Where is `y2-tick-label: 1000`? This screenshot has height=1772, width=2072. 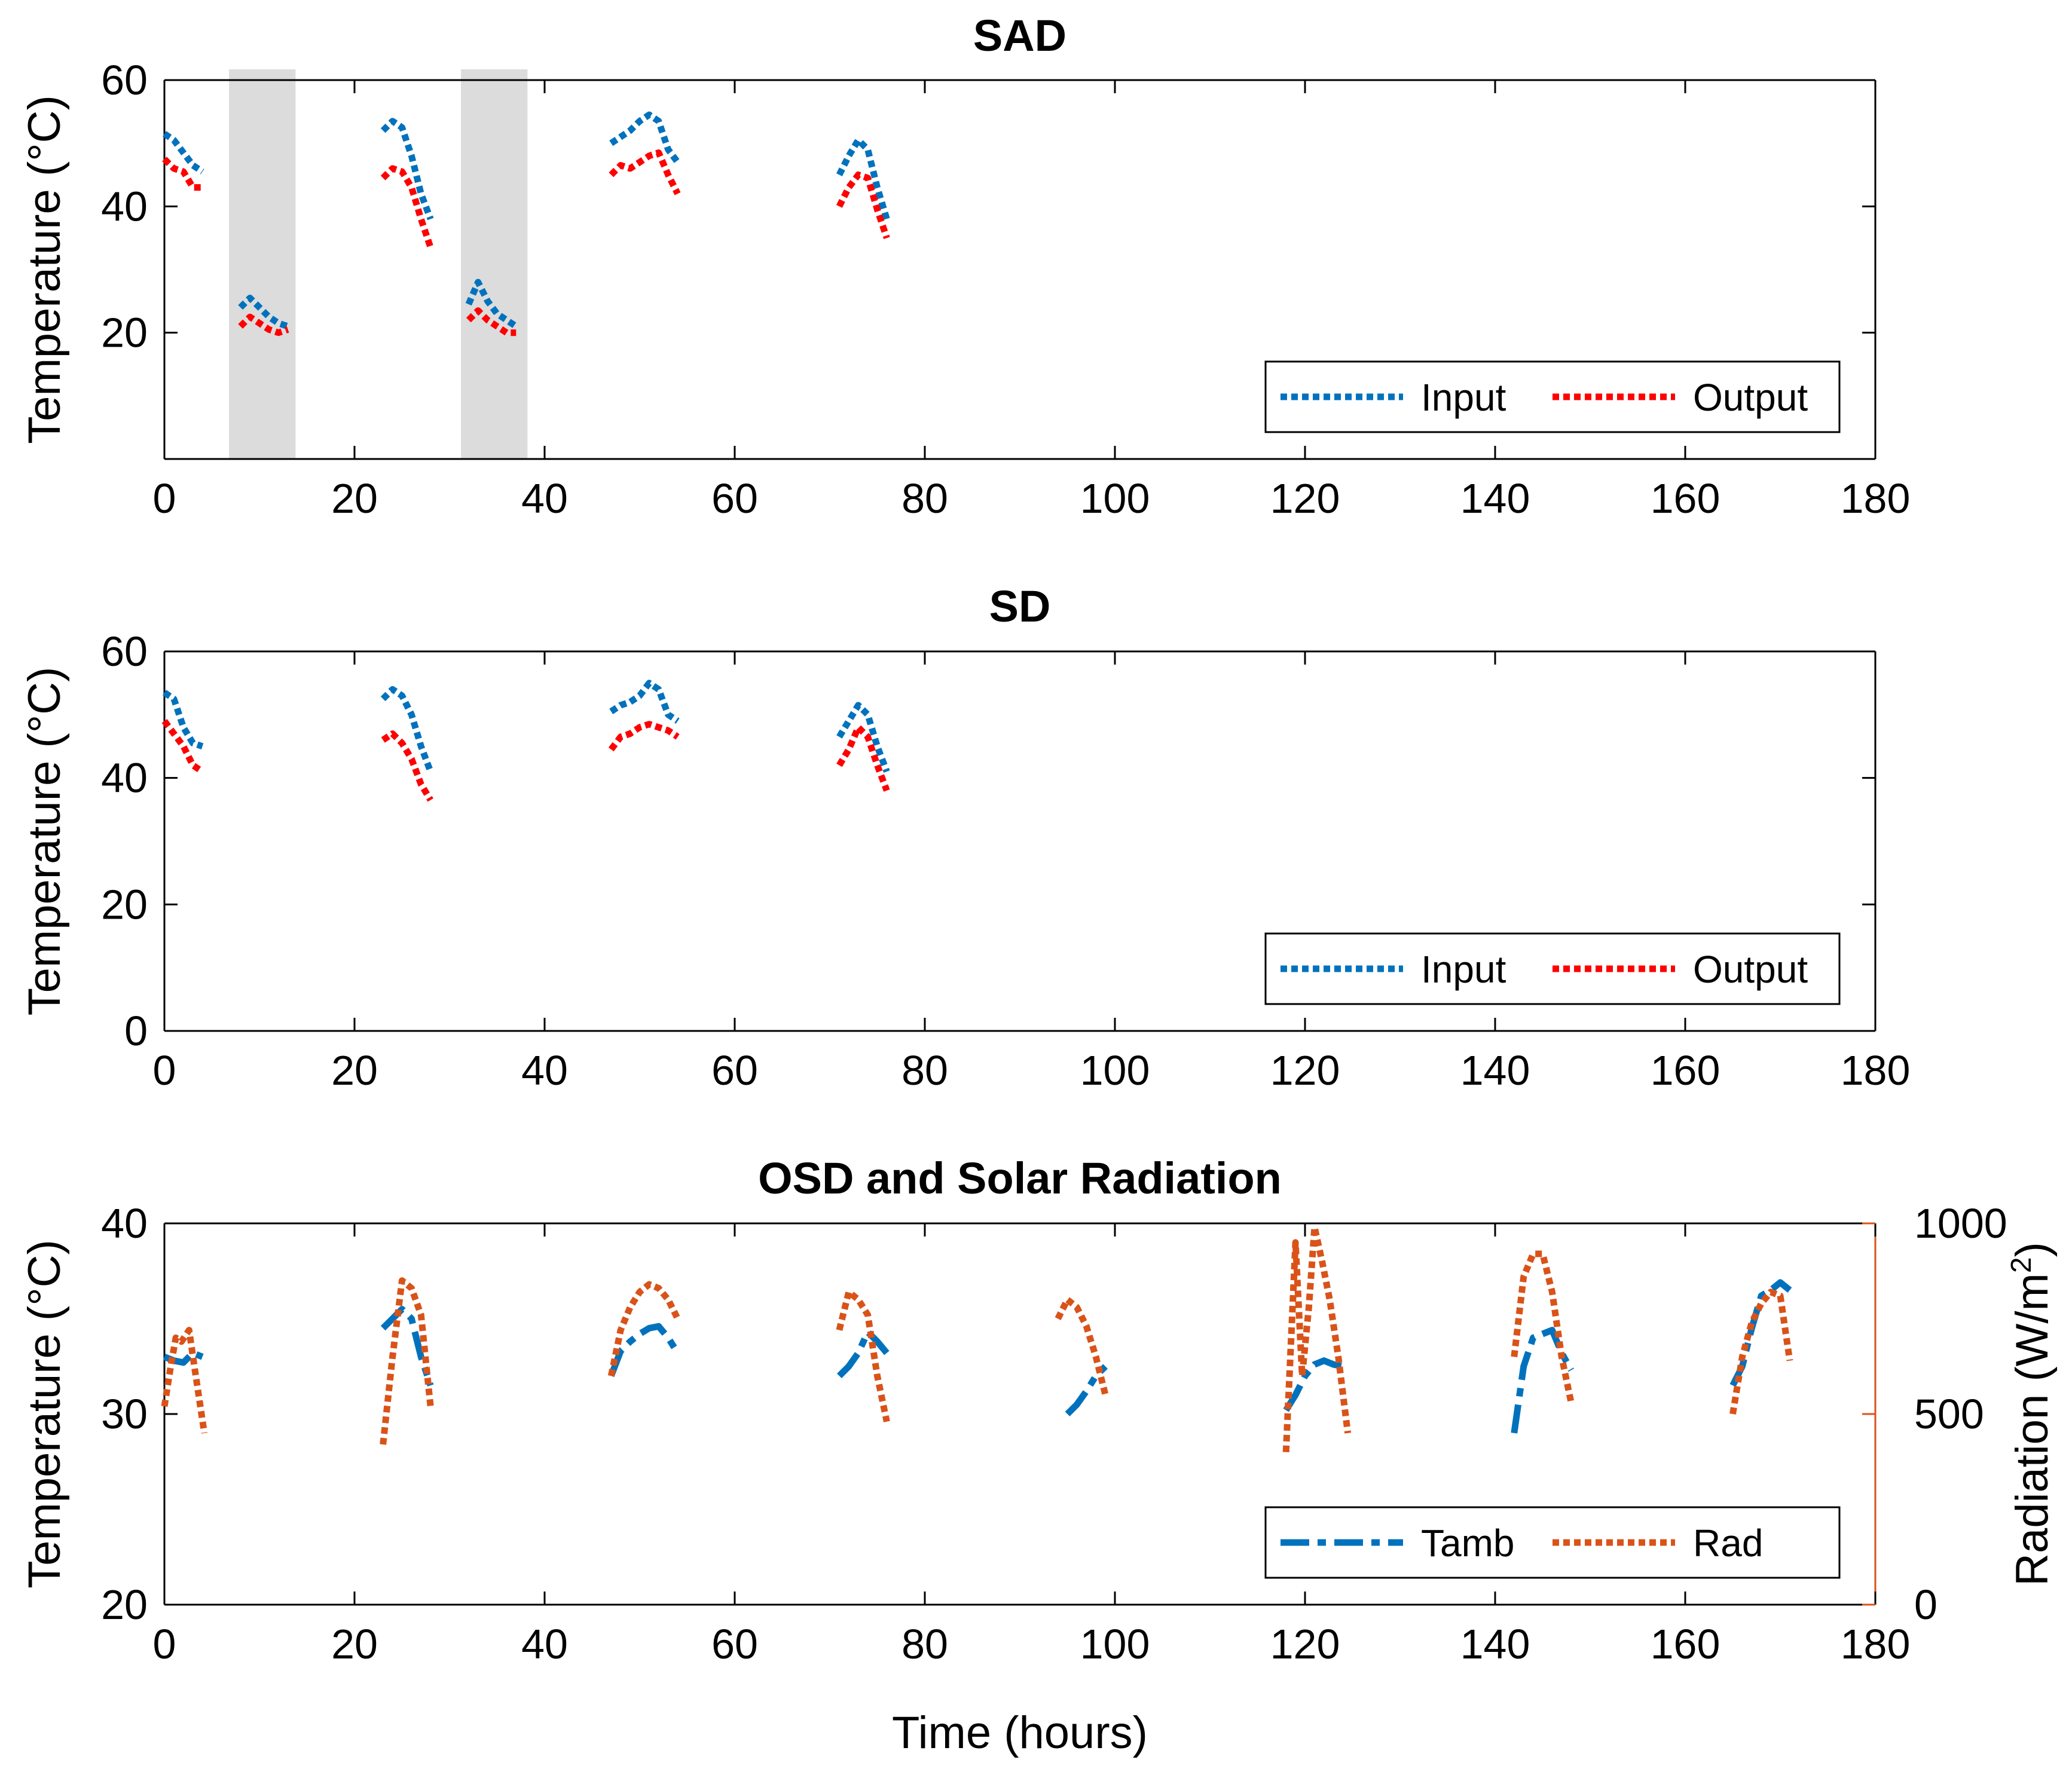 y2-tick-label: 1000 is located at coordinates (1960, 1224).